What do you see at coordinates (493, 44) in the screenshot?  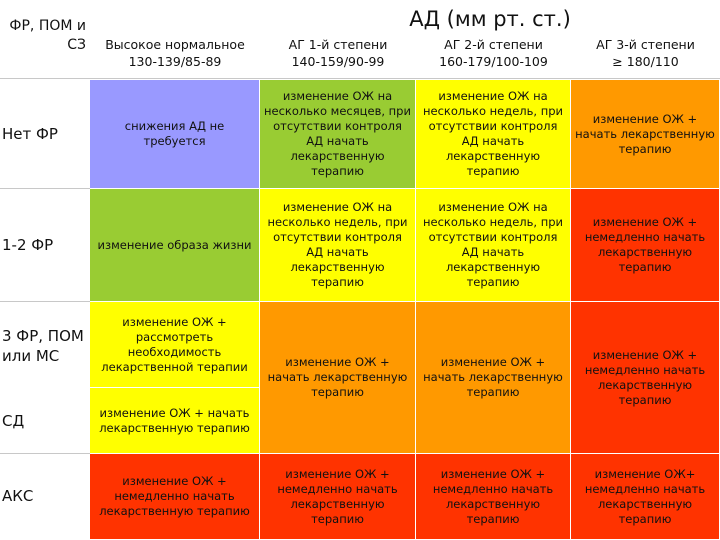 I see `column-header-label: АГ 2-й степени` at bounding box center [493, 44].